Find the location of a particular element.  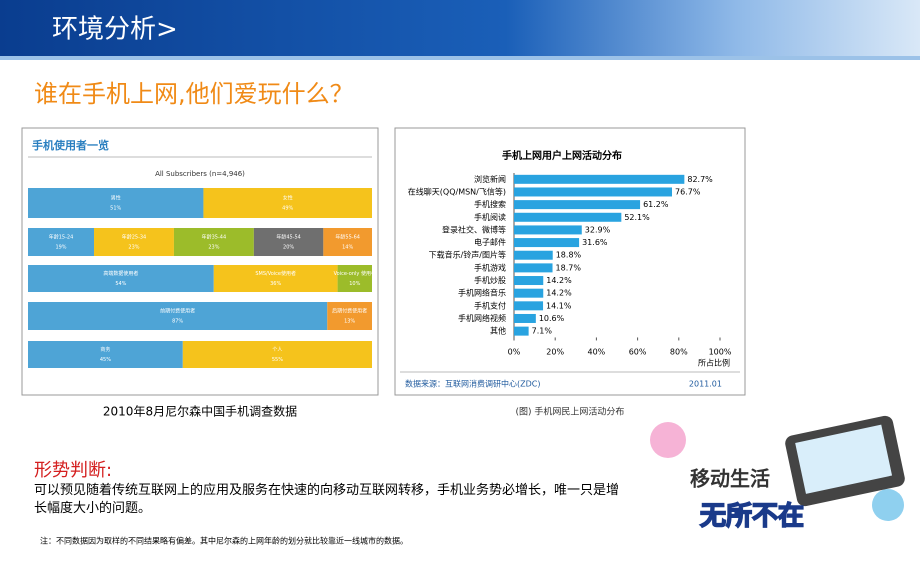

segment-value: 87% is located at coordinates (177, 322).